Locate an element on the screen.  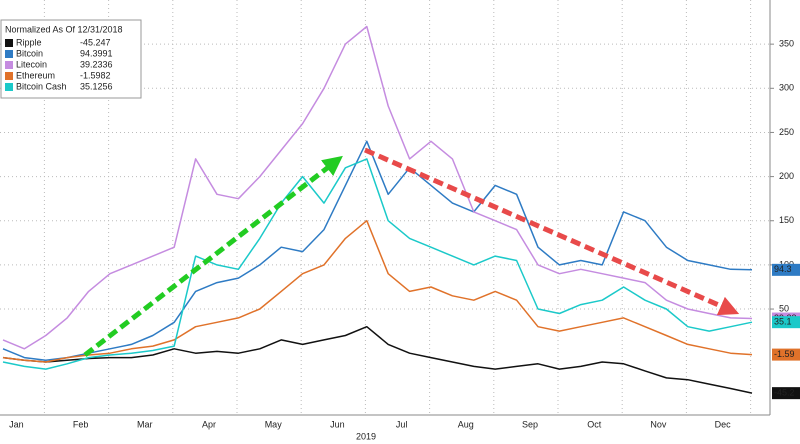
x-tick-label: Jul is located at coordinates (402, 424).